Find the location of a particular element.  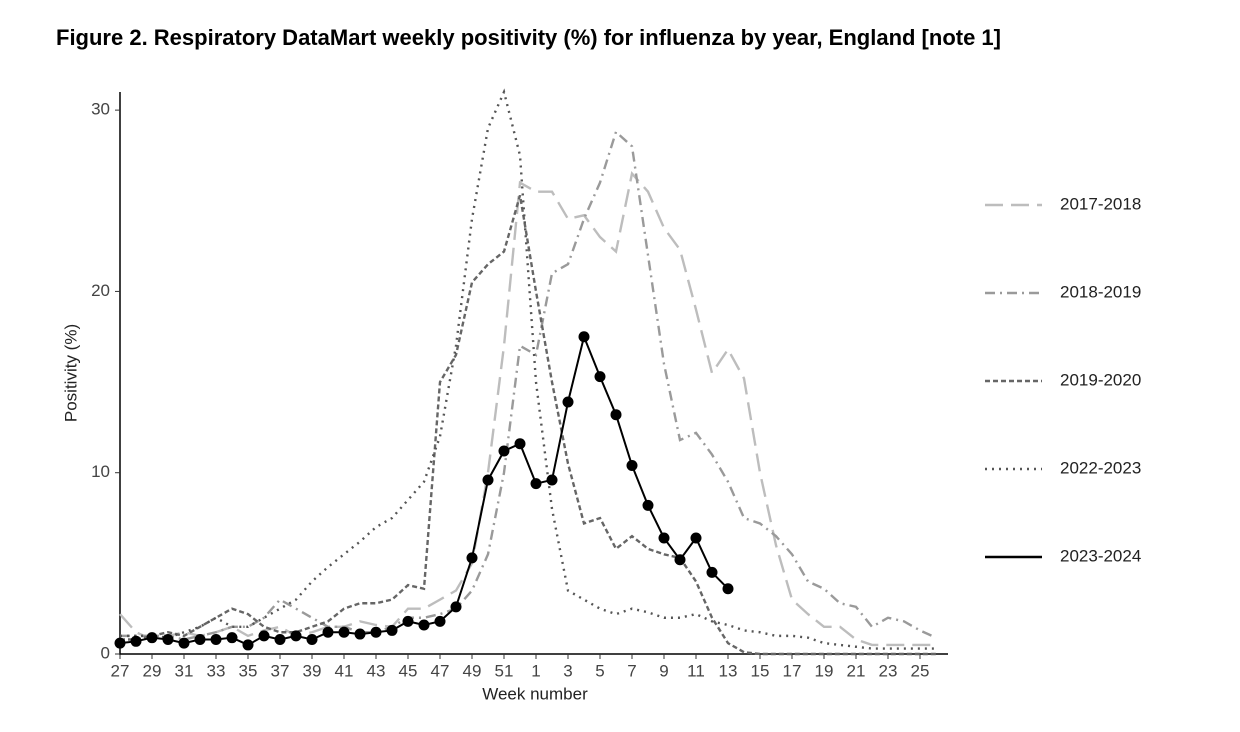

x-tick-label: 45 is located at coordinates (408, 670).